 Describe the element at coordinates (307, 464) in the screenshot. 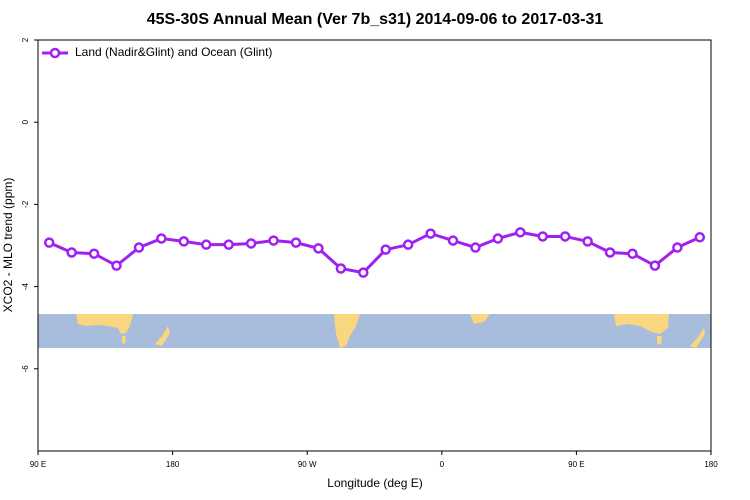

I see `x-tick-label: 90 W` at that location.